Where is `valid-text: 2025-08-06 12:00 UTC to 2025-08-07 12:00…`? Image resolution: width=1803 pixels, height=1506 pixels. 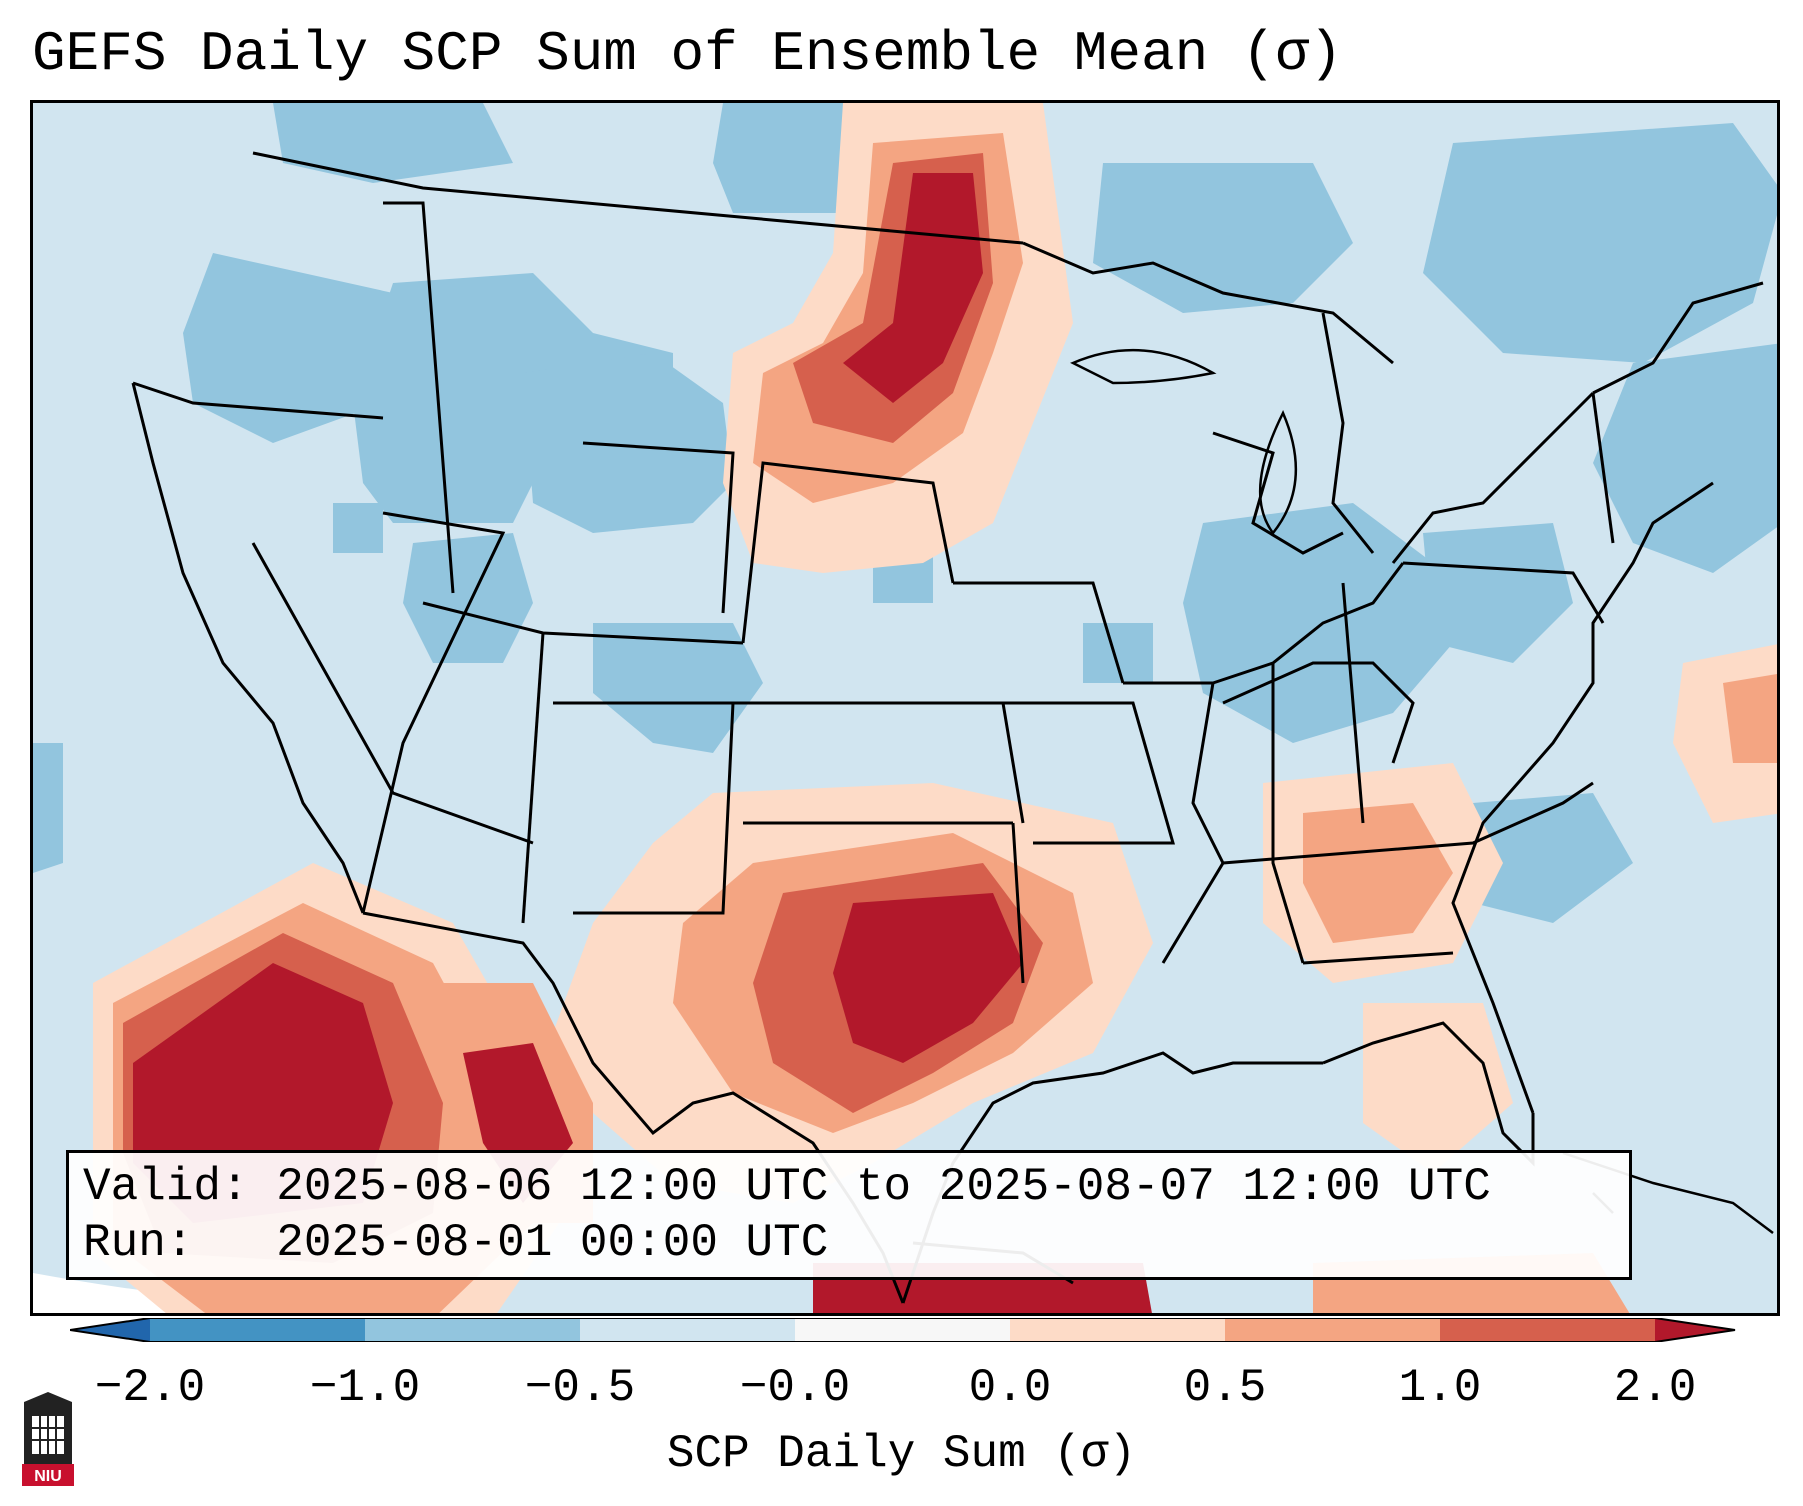
valid-text: 2025-08-06 12:00 UTC to 2025-08-07 12:00… is located at coordinates (883, 1187).